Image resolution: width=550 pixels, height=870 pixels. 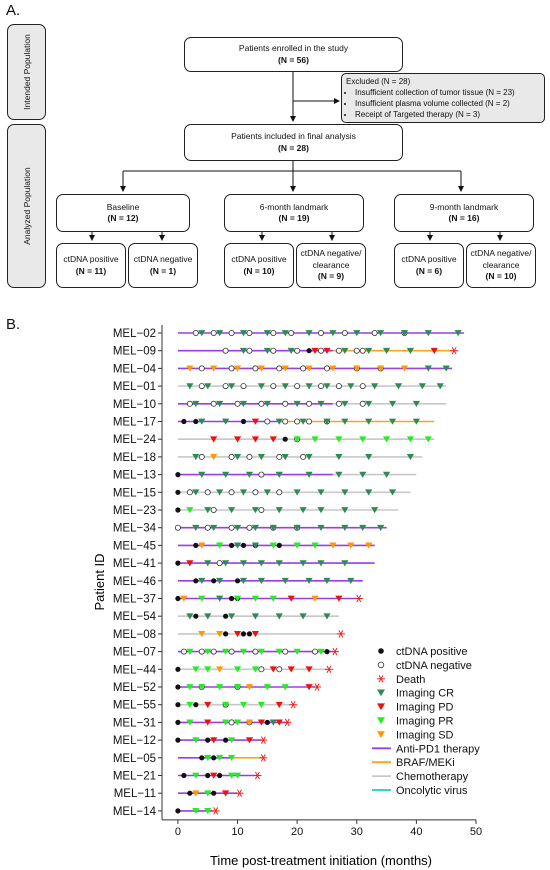 I want to click on patient-row: MEL−07, so click(x=226, y=653).